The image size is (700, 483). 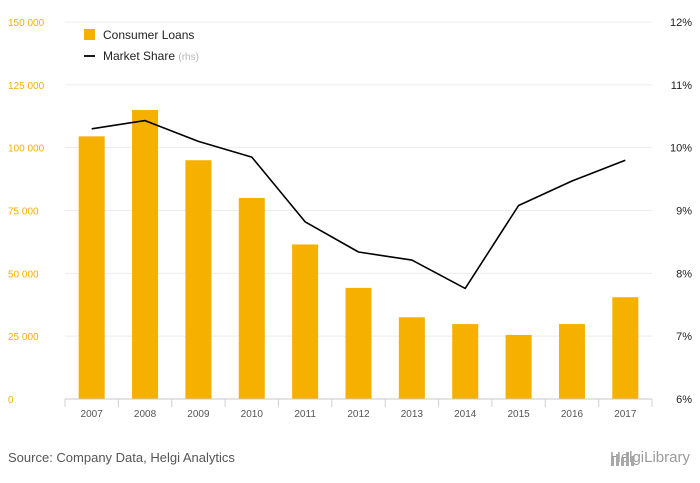 What do you see at coordinates (145, 254) in the screenshot?
I see `bar-2008` at bounding box center [145, 254].